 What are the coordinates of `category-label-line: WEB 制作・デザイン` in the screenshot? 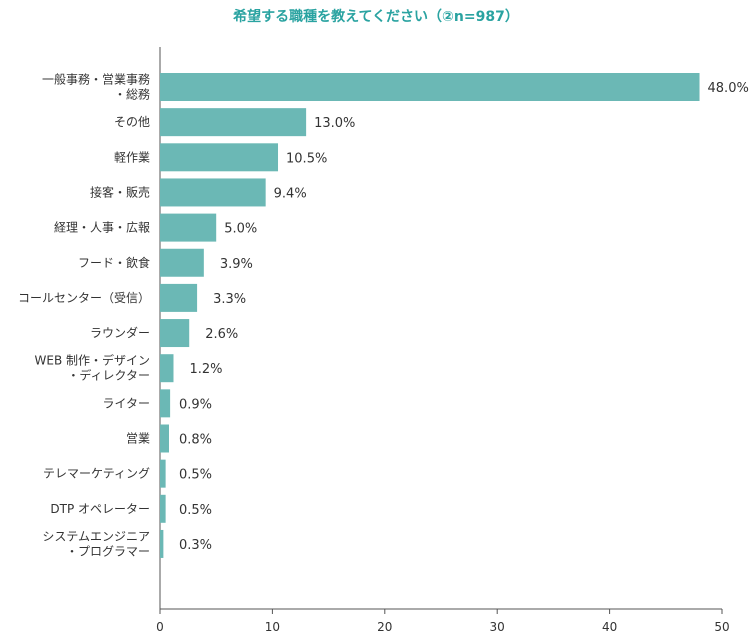 It's located at (93, 360).